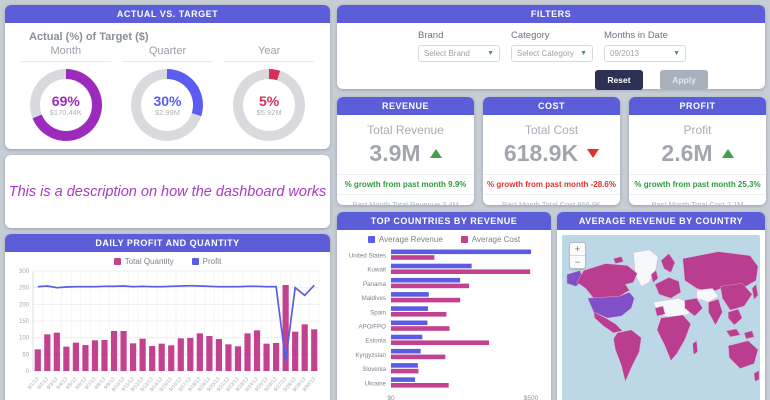 This screenshot has height=400, width=770. I want to click on kpi-cost-past: Past Month Total Cost 866.9K, so click(551, 204).